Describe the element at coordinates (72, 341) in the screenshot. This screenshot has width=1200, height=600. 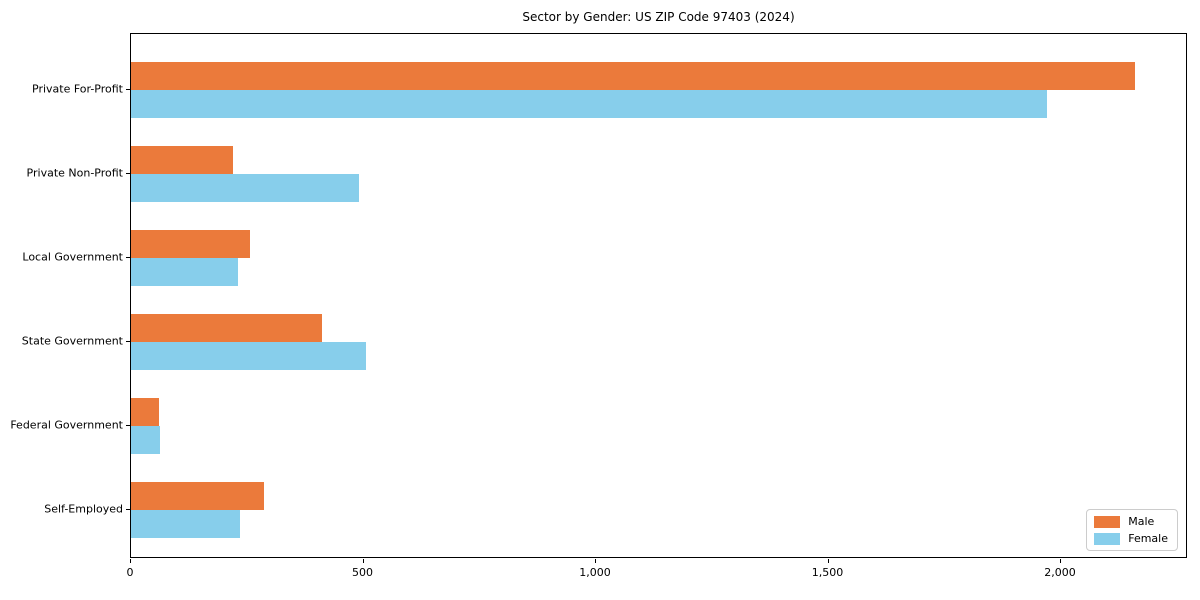
I see `y-tick-label: State Government` at that location.